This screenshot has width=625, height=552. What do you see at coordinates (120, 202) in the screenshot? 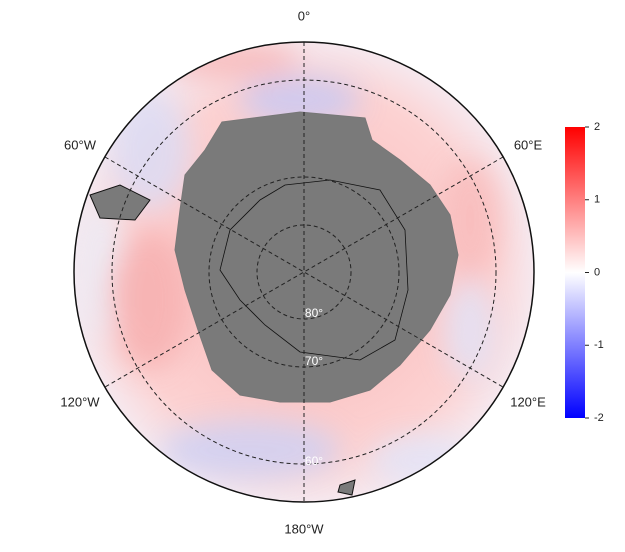
I see `south-america` at bounding box center [120, 202].